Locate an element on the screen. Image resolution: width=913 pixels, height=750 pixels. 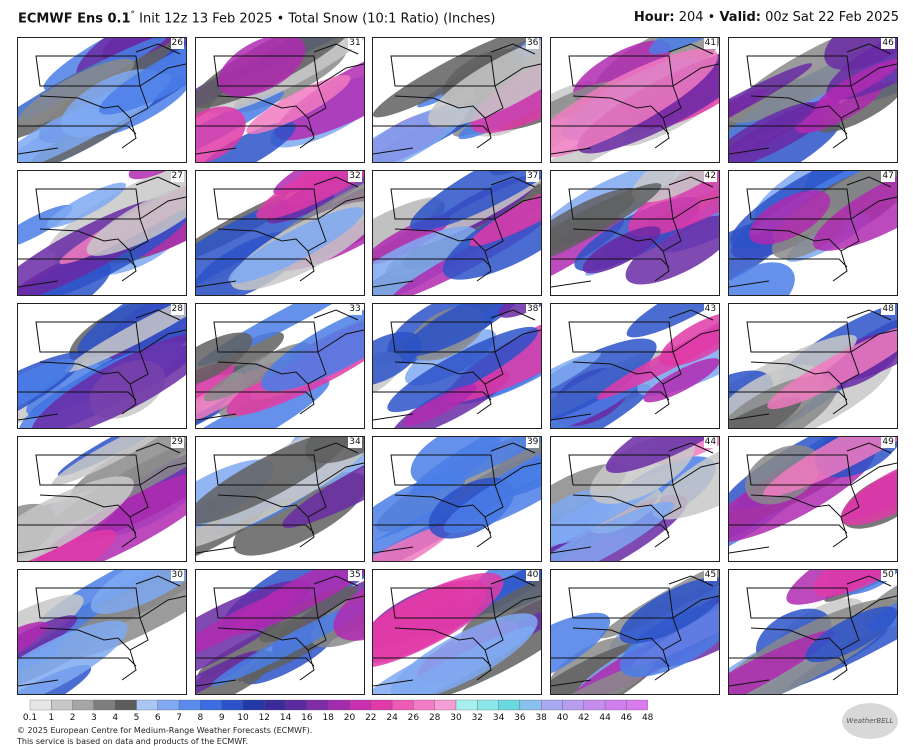
map-panel: 50 is located at coordinates (812, 632).